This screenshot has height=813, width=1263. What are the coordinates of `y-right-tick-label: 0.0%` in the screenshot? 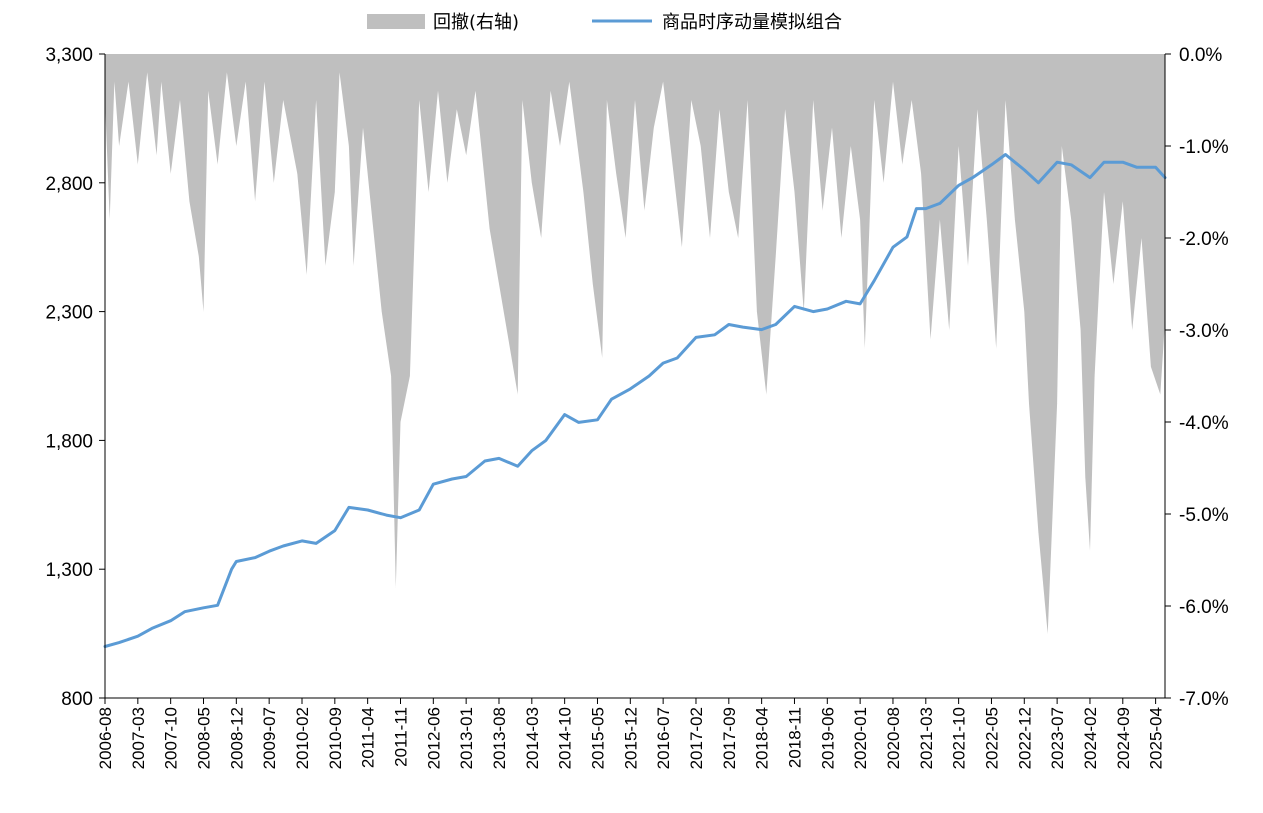 It's located at (1200, 55).